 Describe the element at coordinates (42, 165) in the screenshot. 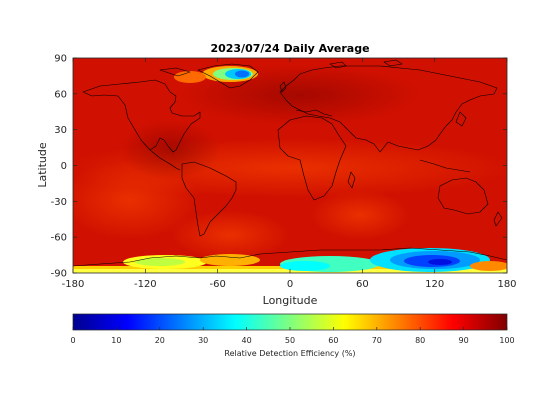

I see `y-axis-label: Latitude` at that location.